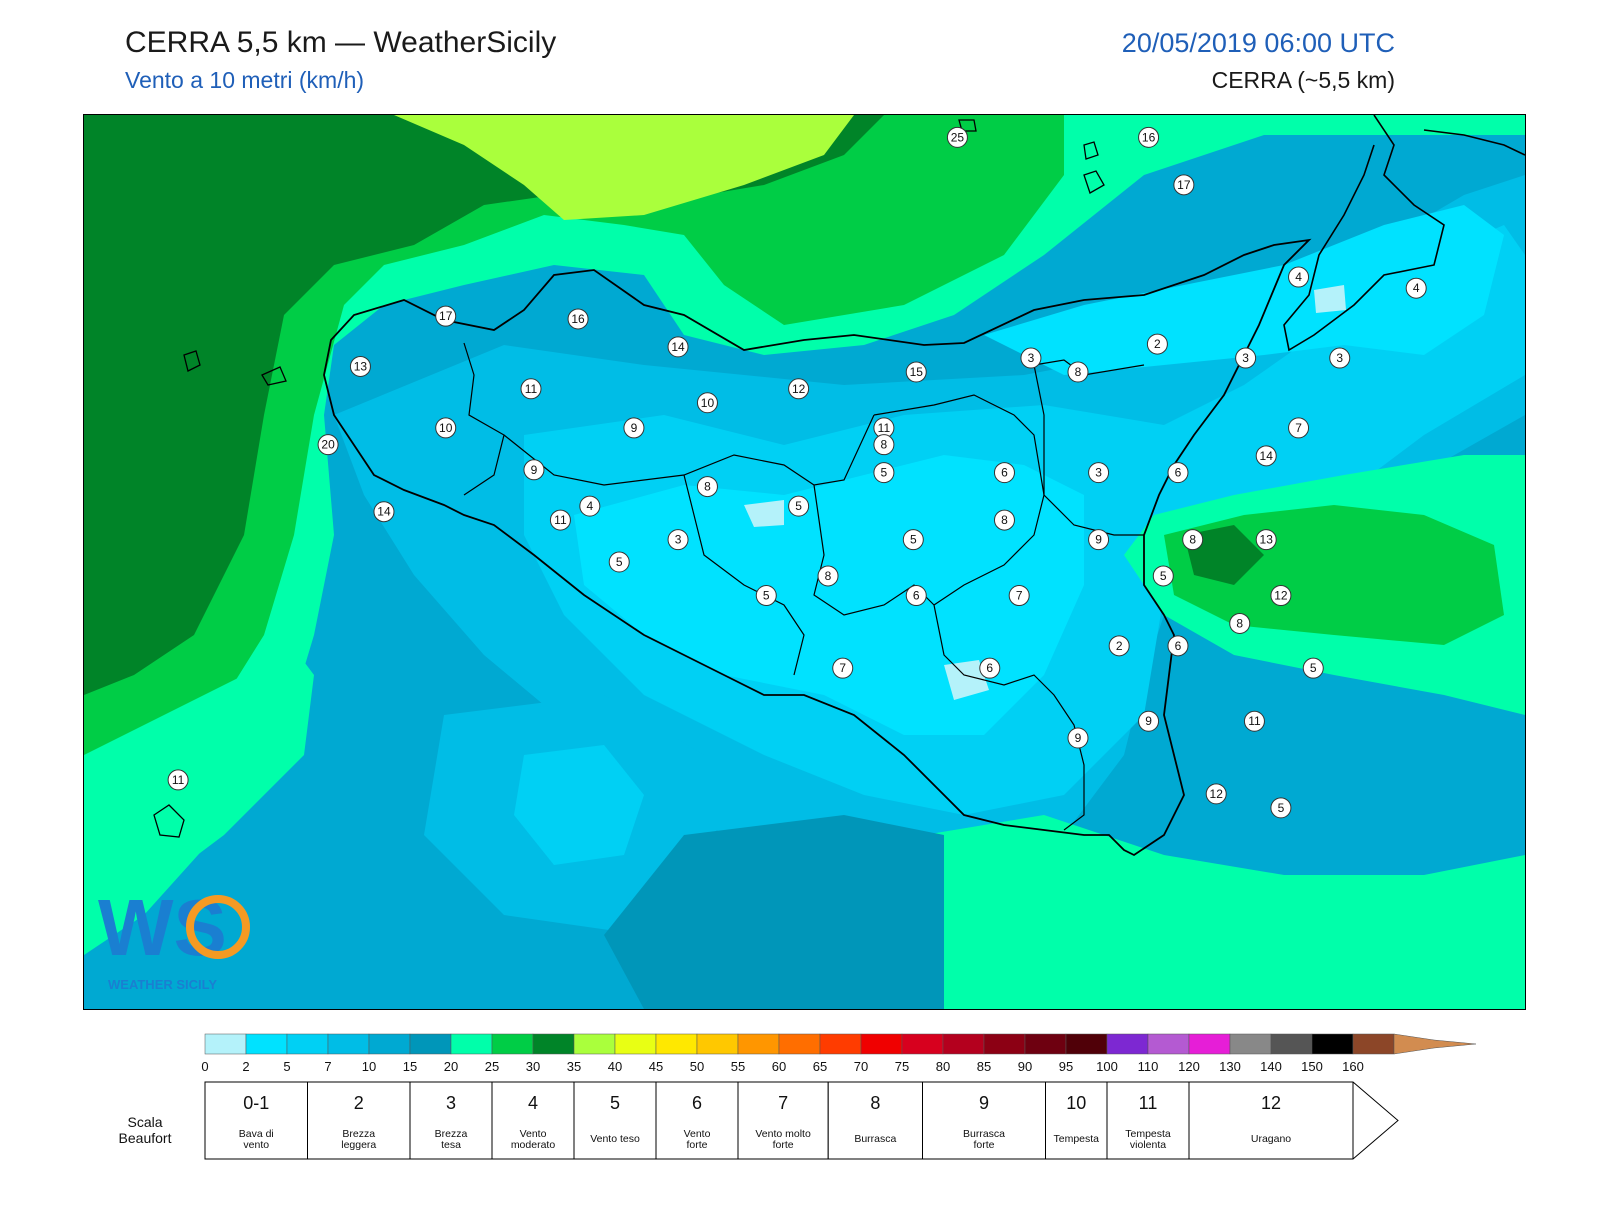 The width and height of the screenshot is (1600, 1205). Describe the element at coordinates (957, 137) in the screenshot. I see `station-value: 25` at that location.